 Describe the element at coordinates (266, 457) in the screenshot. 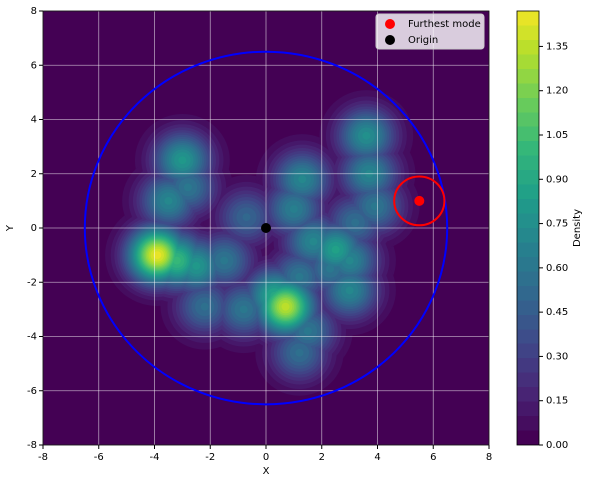

I see `x-tick-label: 0` at that location.